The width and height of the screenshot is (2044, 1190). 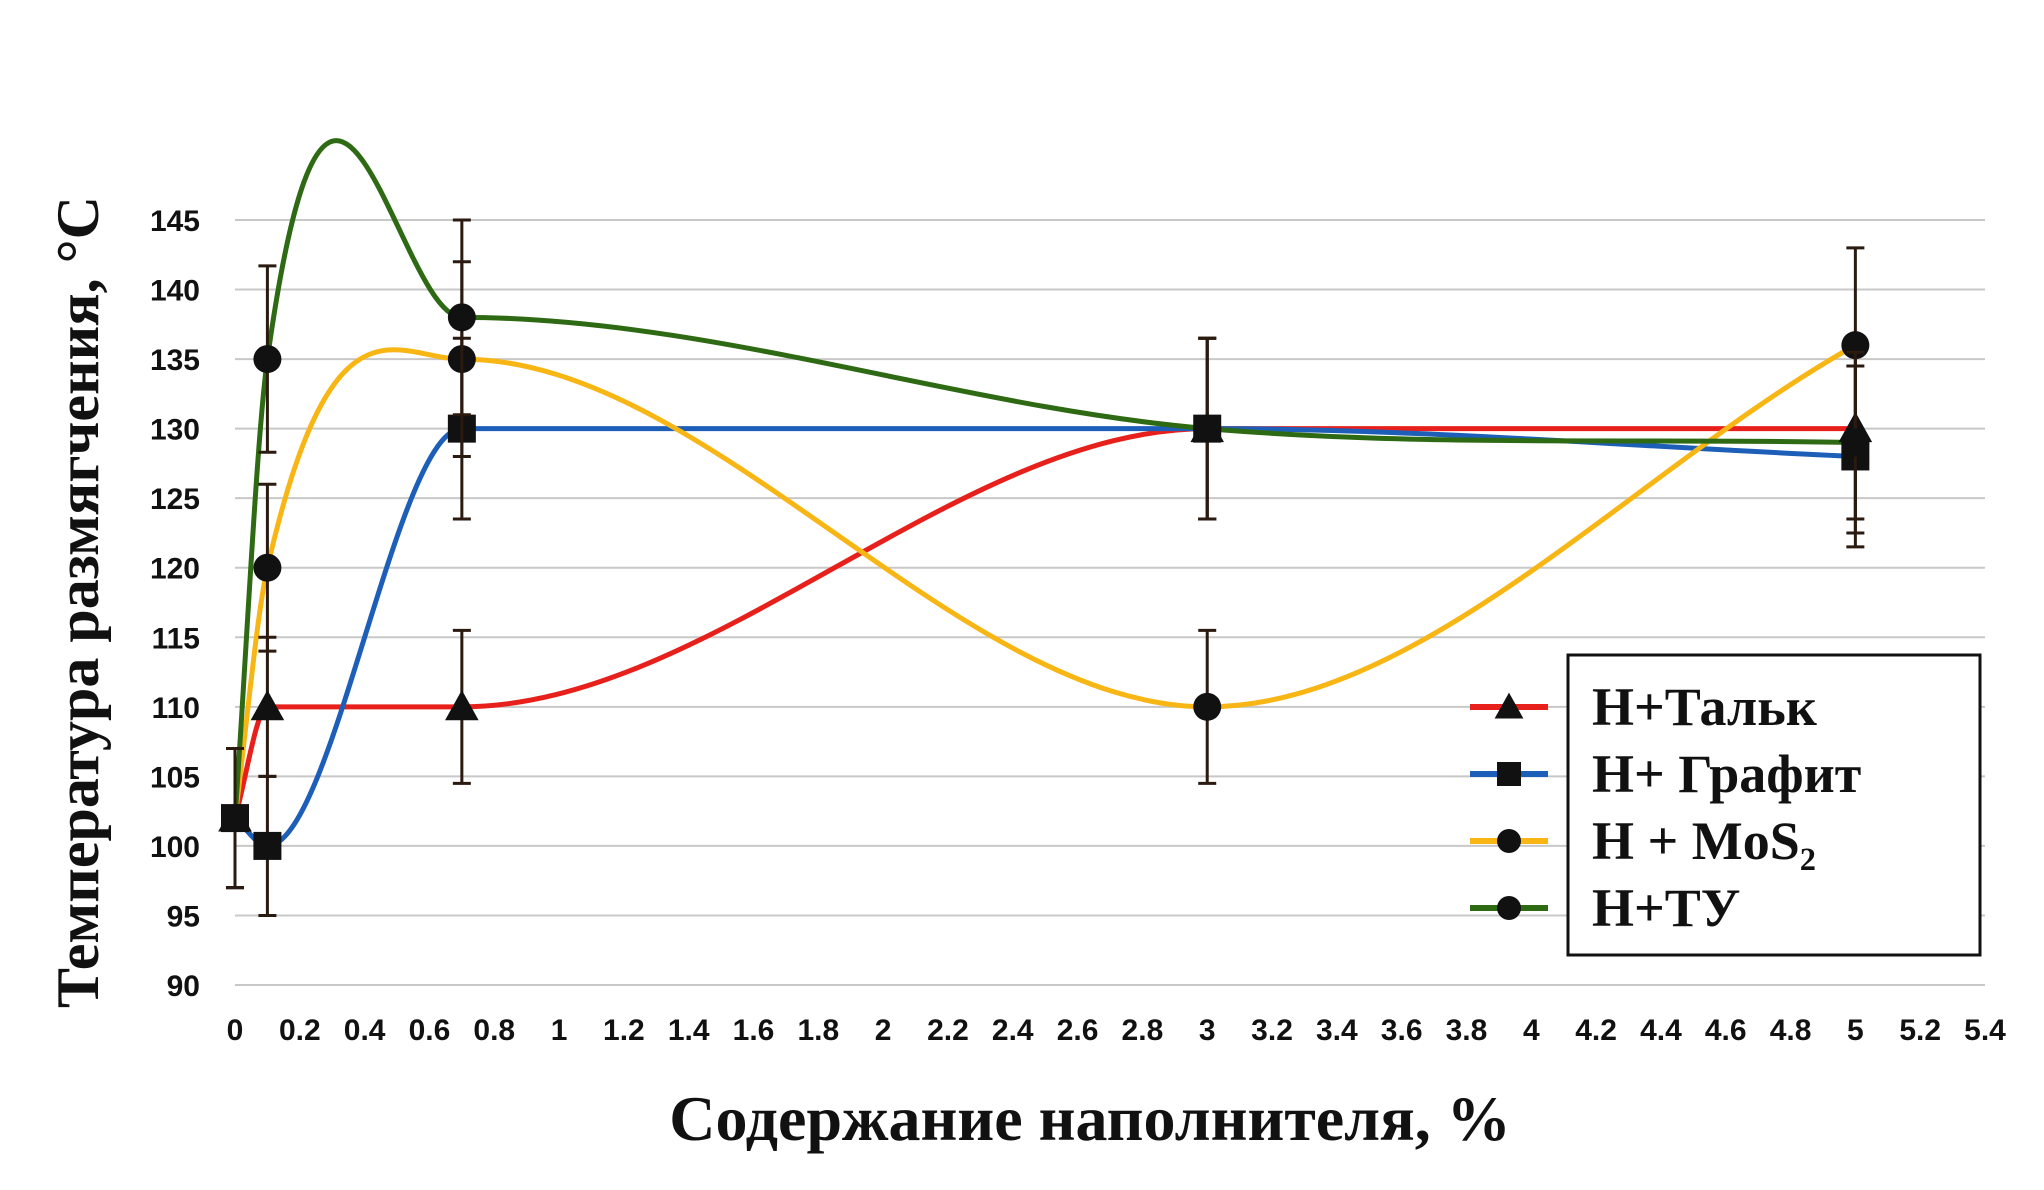 I want to click on legend-box, so click(x=1774, y=805).